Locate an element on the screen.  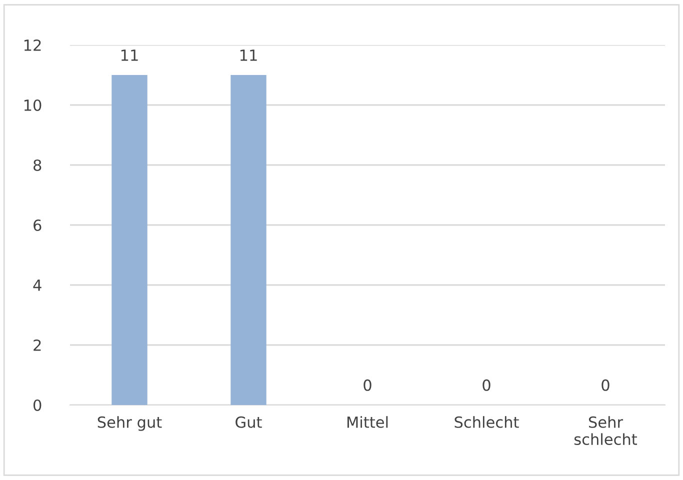
y-tick-label: 2 is located at coordinates (37, 345).